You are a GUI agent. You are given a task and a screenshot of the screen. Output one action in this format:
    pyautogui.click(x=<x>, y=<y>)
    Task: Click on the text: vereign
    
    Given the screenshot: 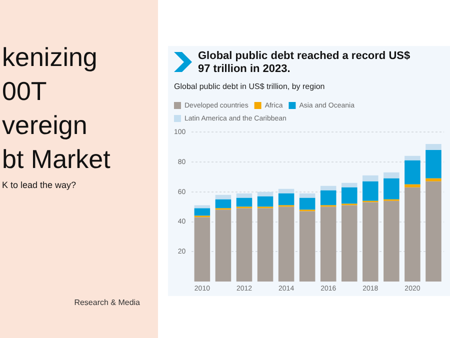 What is the action you would take?
    pyautogui.click(x=45, y=125)
    